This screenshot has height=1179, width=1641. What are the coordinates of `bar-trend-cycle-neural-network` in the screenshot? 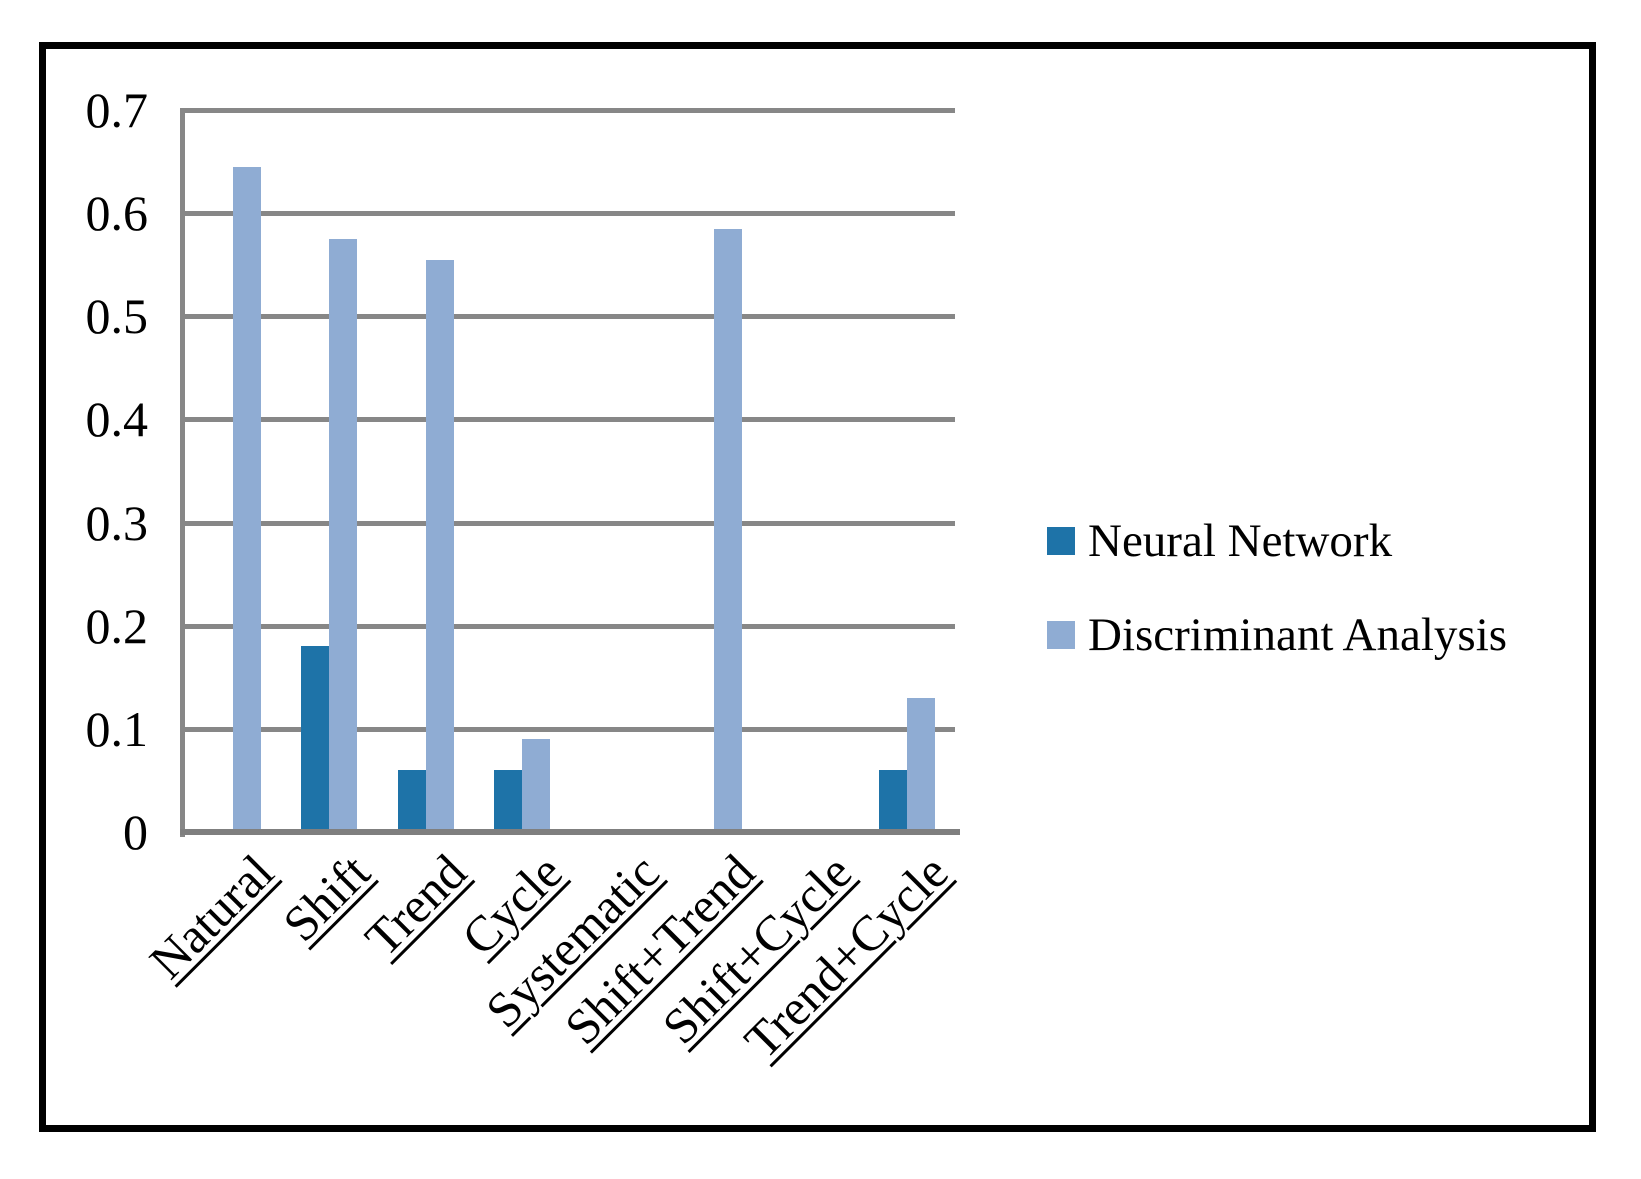 It's located at (893, 801).